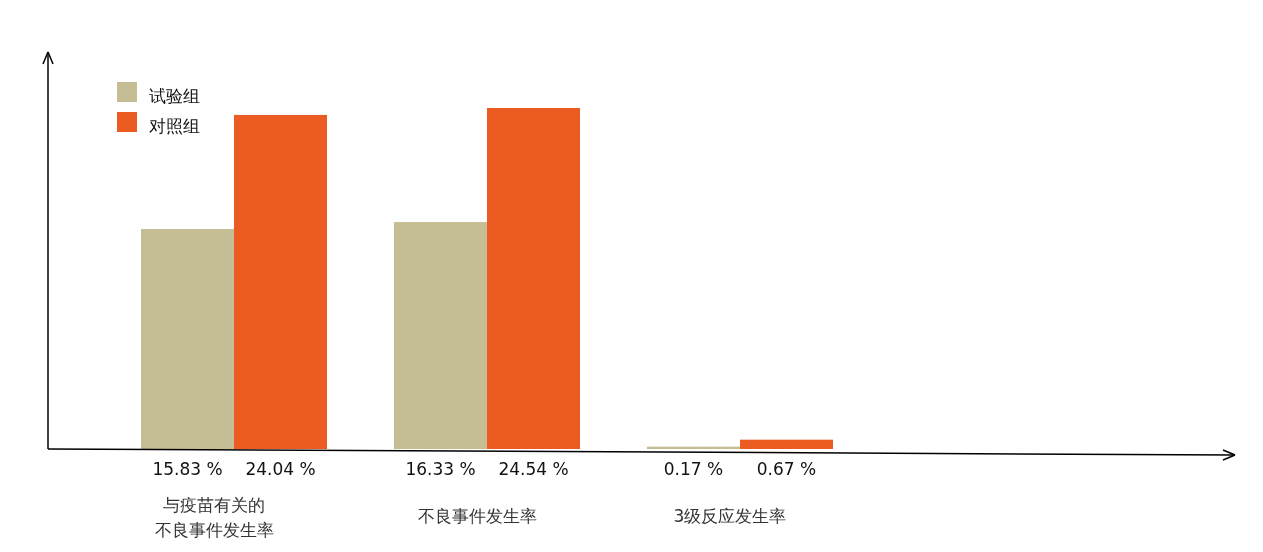 The width and height of the screenshot is (1263, 552). Describe the element at coordinates (187, 469) in the screenshot. I see `data-label: 15.83 %` at that location.